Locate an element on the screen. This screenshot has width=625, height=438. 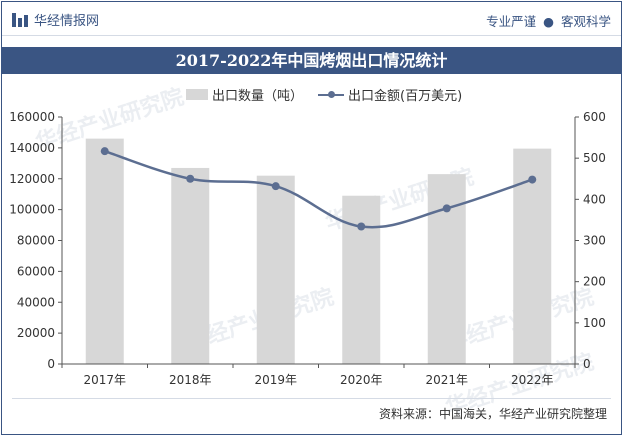
legend-bar-swatch is located at coordinates (197, 94).